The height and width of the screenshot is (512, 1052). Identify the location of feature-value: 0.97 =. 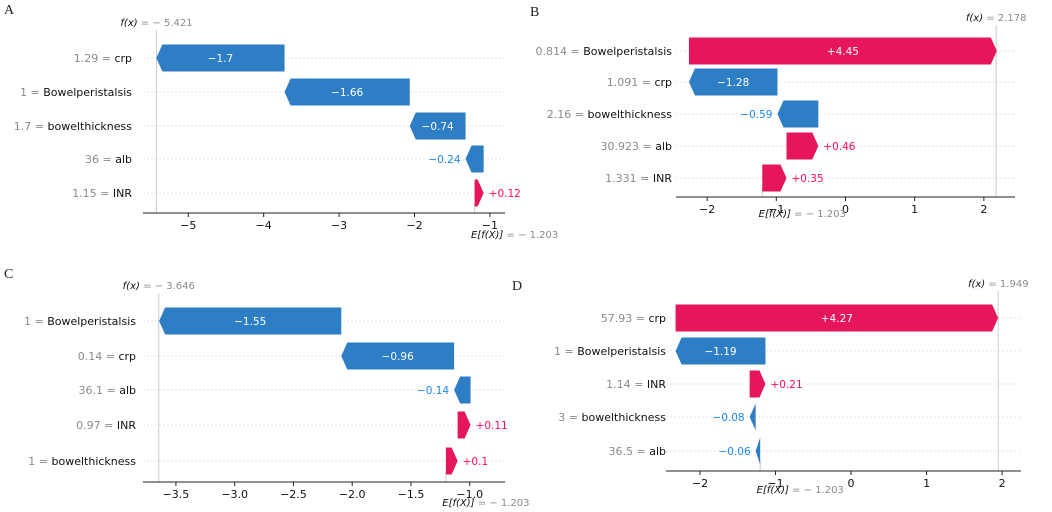
(96, 425).